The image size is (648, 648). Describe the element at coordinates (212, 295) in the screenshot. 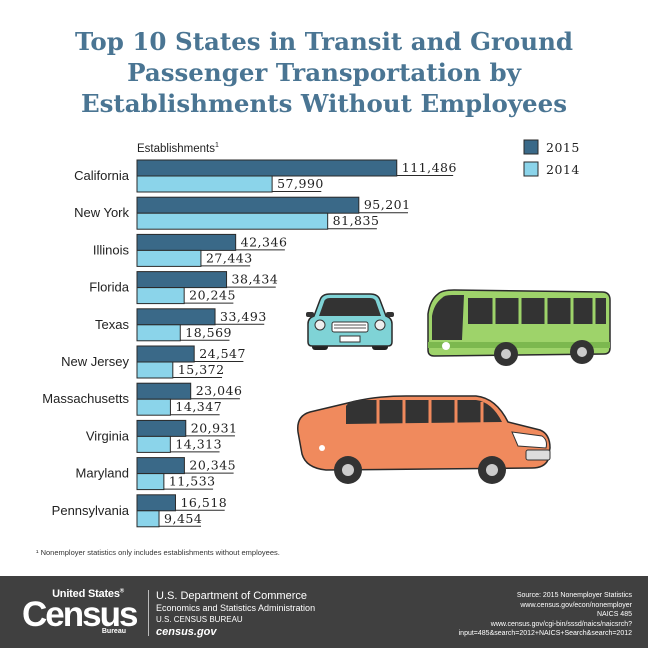

I see `value-label: 20,245` at that location.